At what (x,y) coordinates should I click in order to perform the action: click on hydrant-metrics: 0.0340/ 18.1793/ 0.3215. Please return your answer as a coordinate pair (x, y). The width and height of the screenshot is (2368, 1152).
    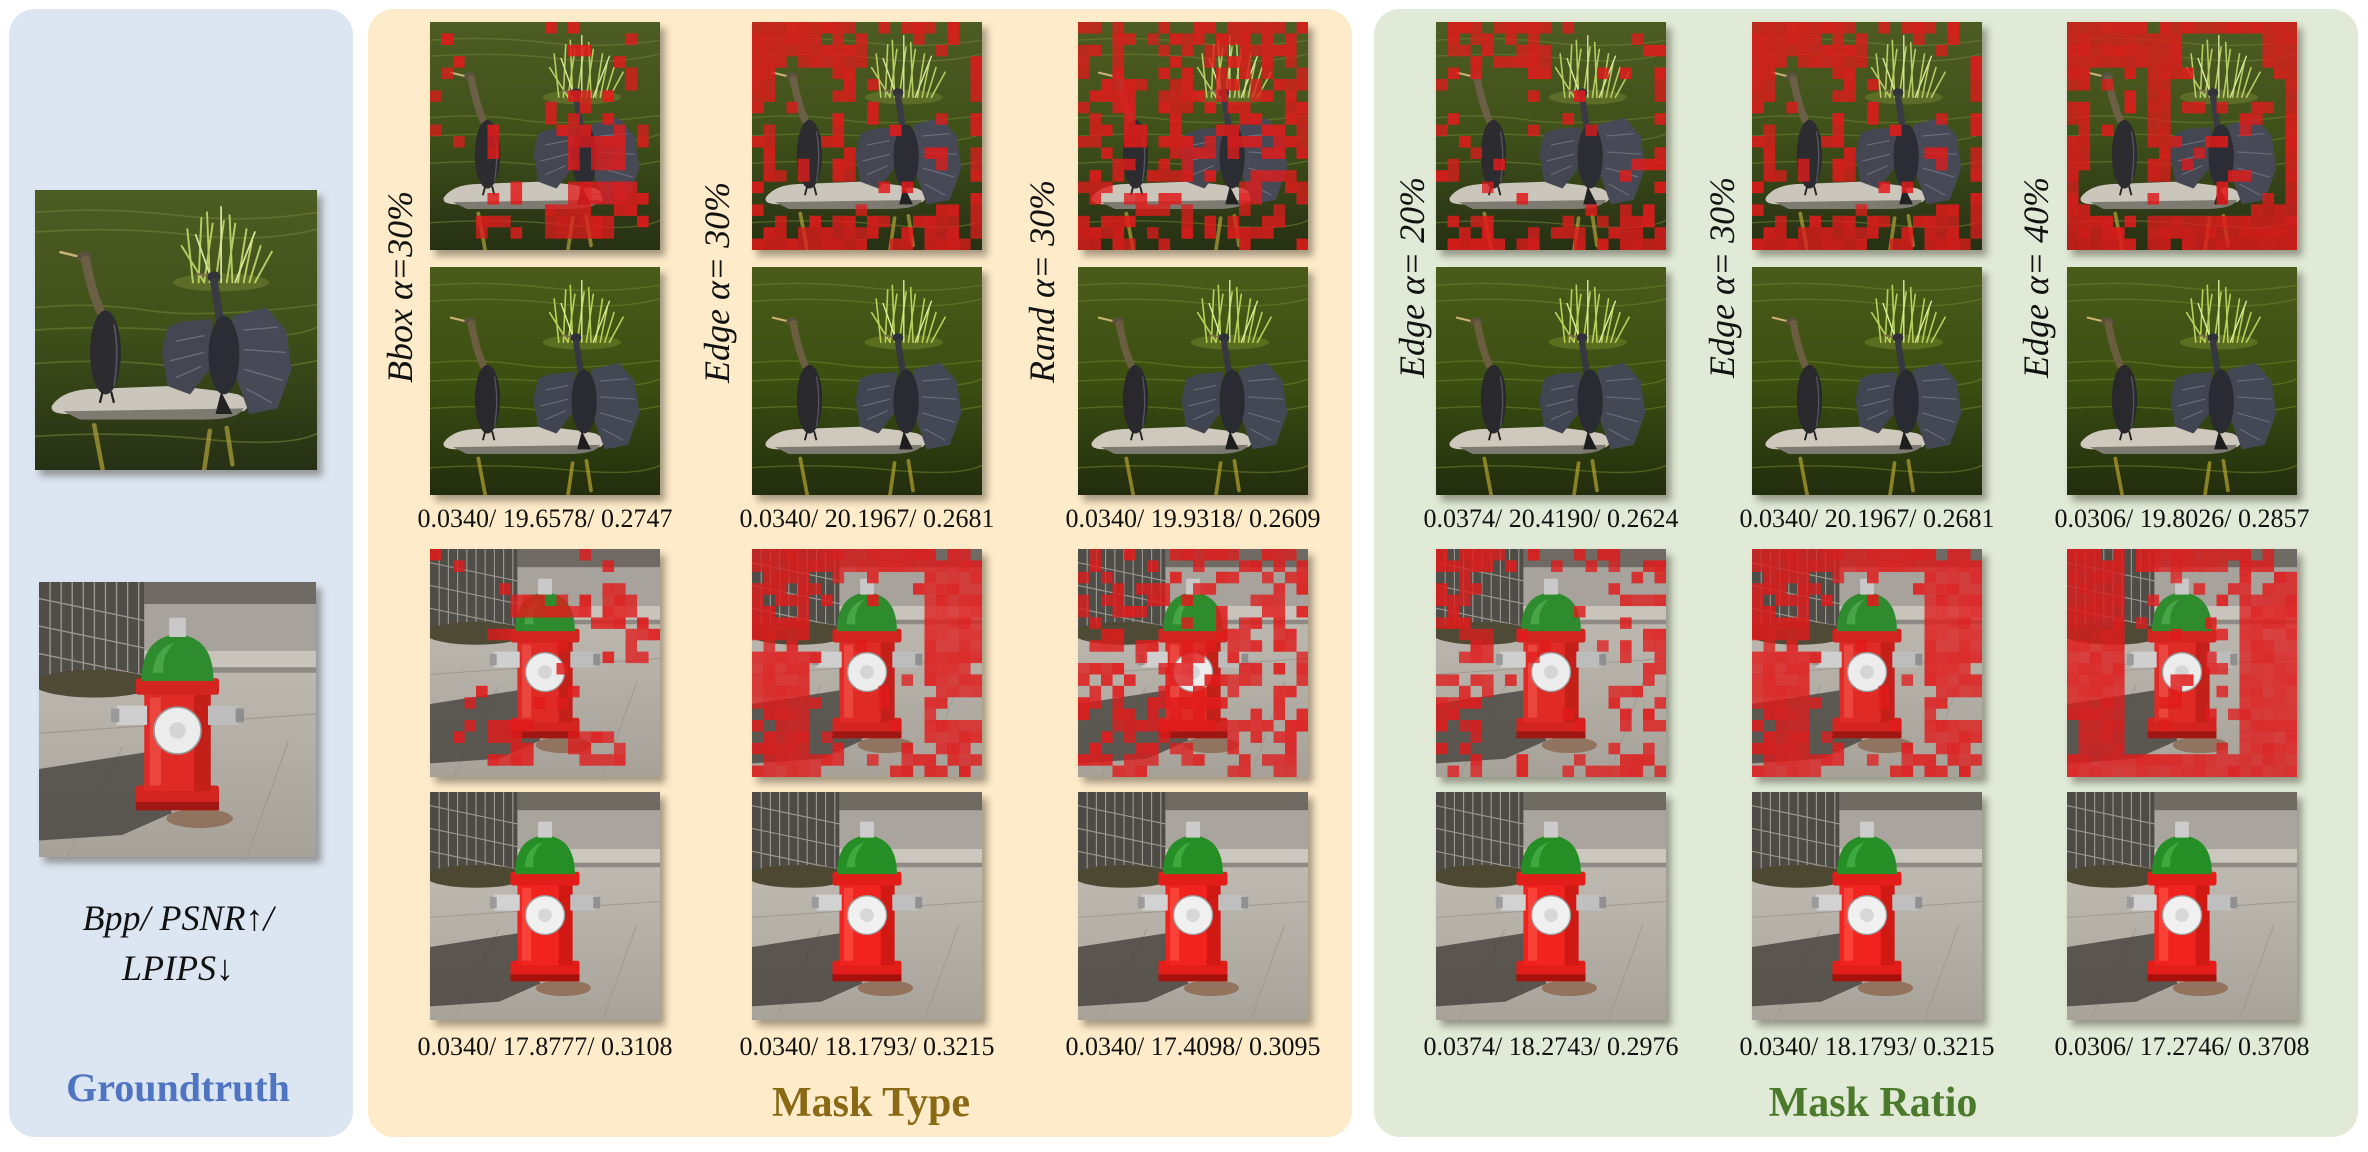
    Looking at the image, I should click on (867, 1046).